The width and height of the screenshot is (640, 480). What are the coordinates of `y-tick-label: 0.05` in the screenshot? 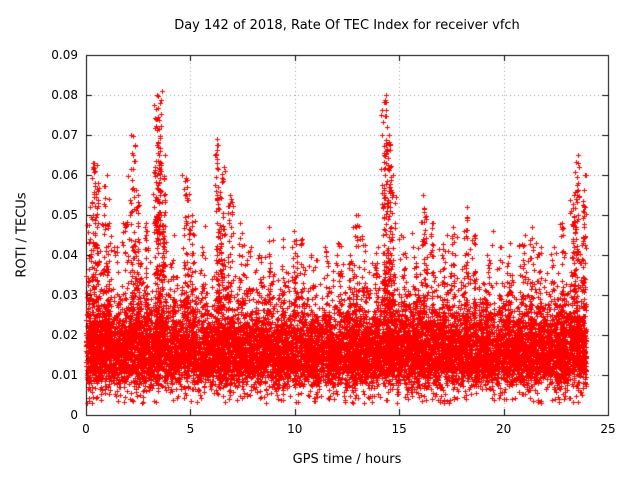 It's located at (64, 215).